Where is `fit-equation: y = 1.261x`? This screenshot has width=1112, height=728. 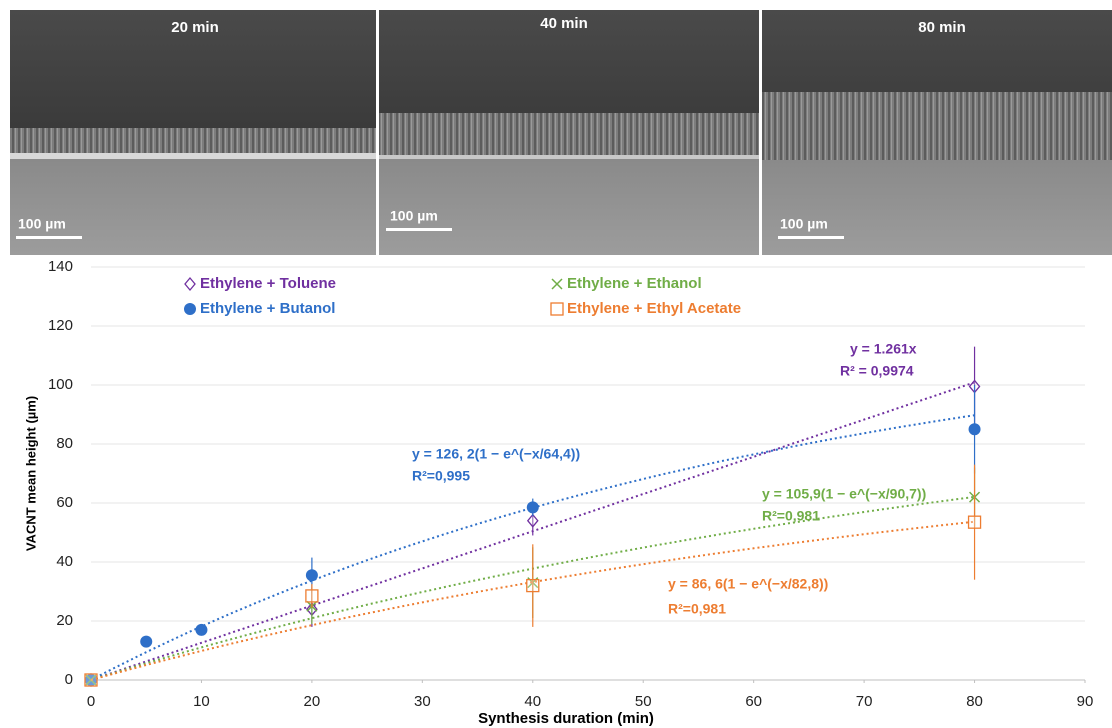
fit-equation: y = 1.261x is located at coordinates (883, 349).